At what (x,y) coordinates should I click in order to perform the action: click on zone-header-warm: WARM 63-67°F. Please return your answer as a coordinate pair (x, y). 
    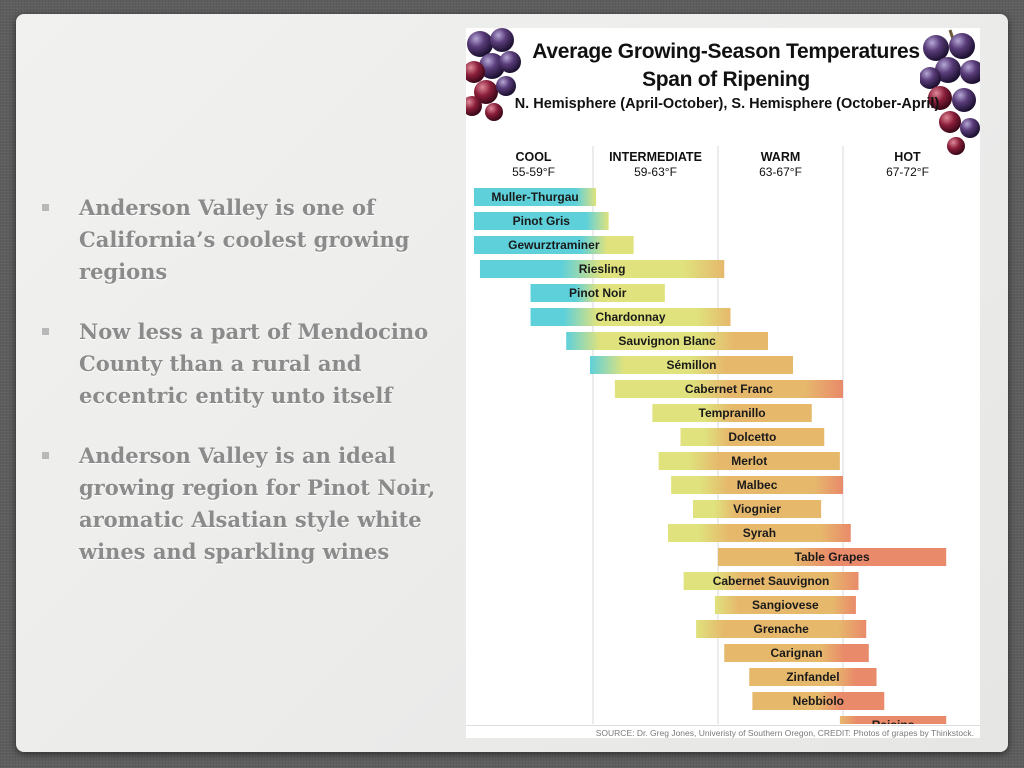
    Looking at the image, I should click on (780, 165).